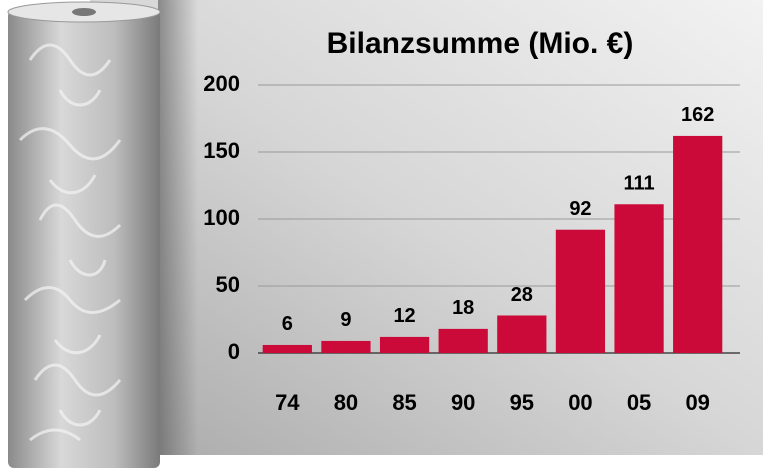 Image resolution: width=763 pixels, height=473 pixels. I want to click on data-label: 18, so click(463, 308).